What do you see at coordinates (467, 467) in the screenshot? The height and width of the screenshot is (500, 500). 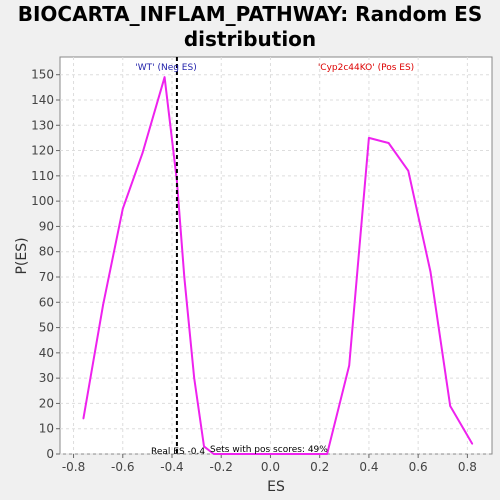 I see `x-tick-label: 0.8` at bounding box center [467, 467].